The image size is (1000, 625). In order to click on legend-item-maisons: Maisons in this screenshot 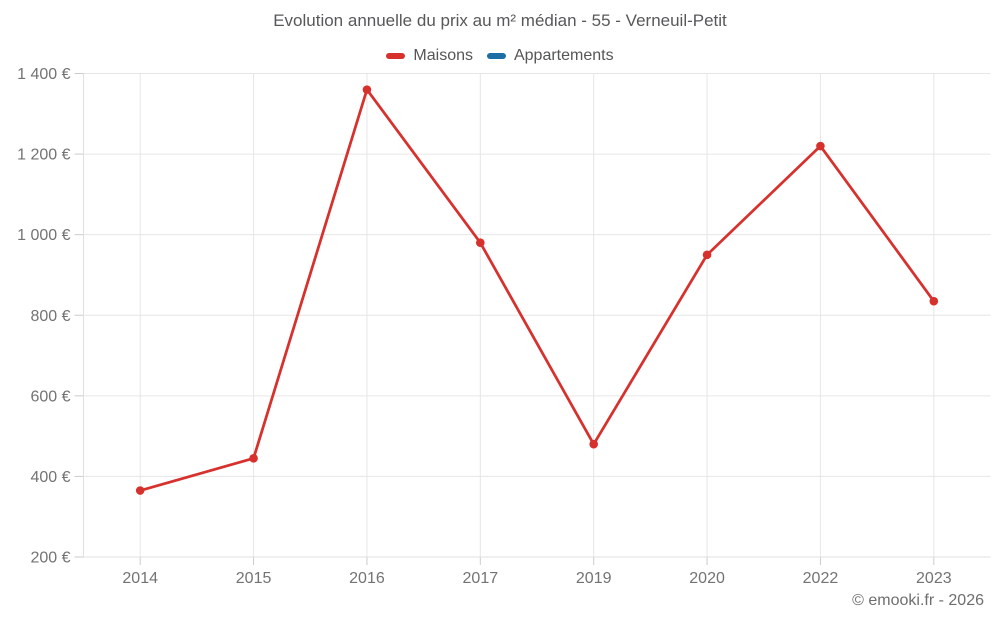, I will do `click(429, 56)`.